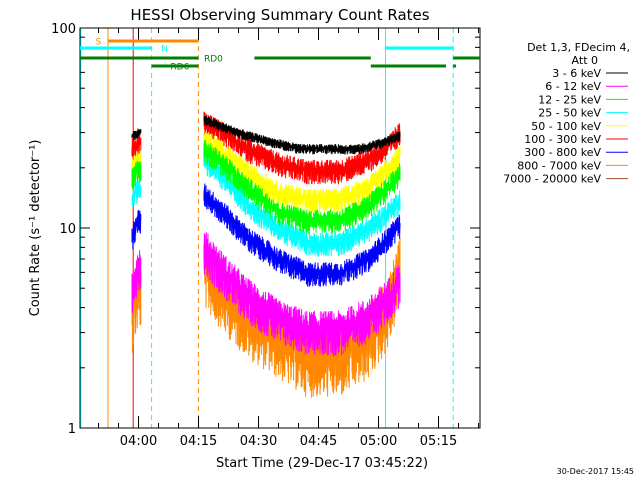 The image size is (640, 480). What do you see at coordinates (72, 429) in the screenshot?
I see `y-tick-label: 1` at bounding box center [72, 429].